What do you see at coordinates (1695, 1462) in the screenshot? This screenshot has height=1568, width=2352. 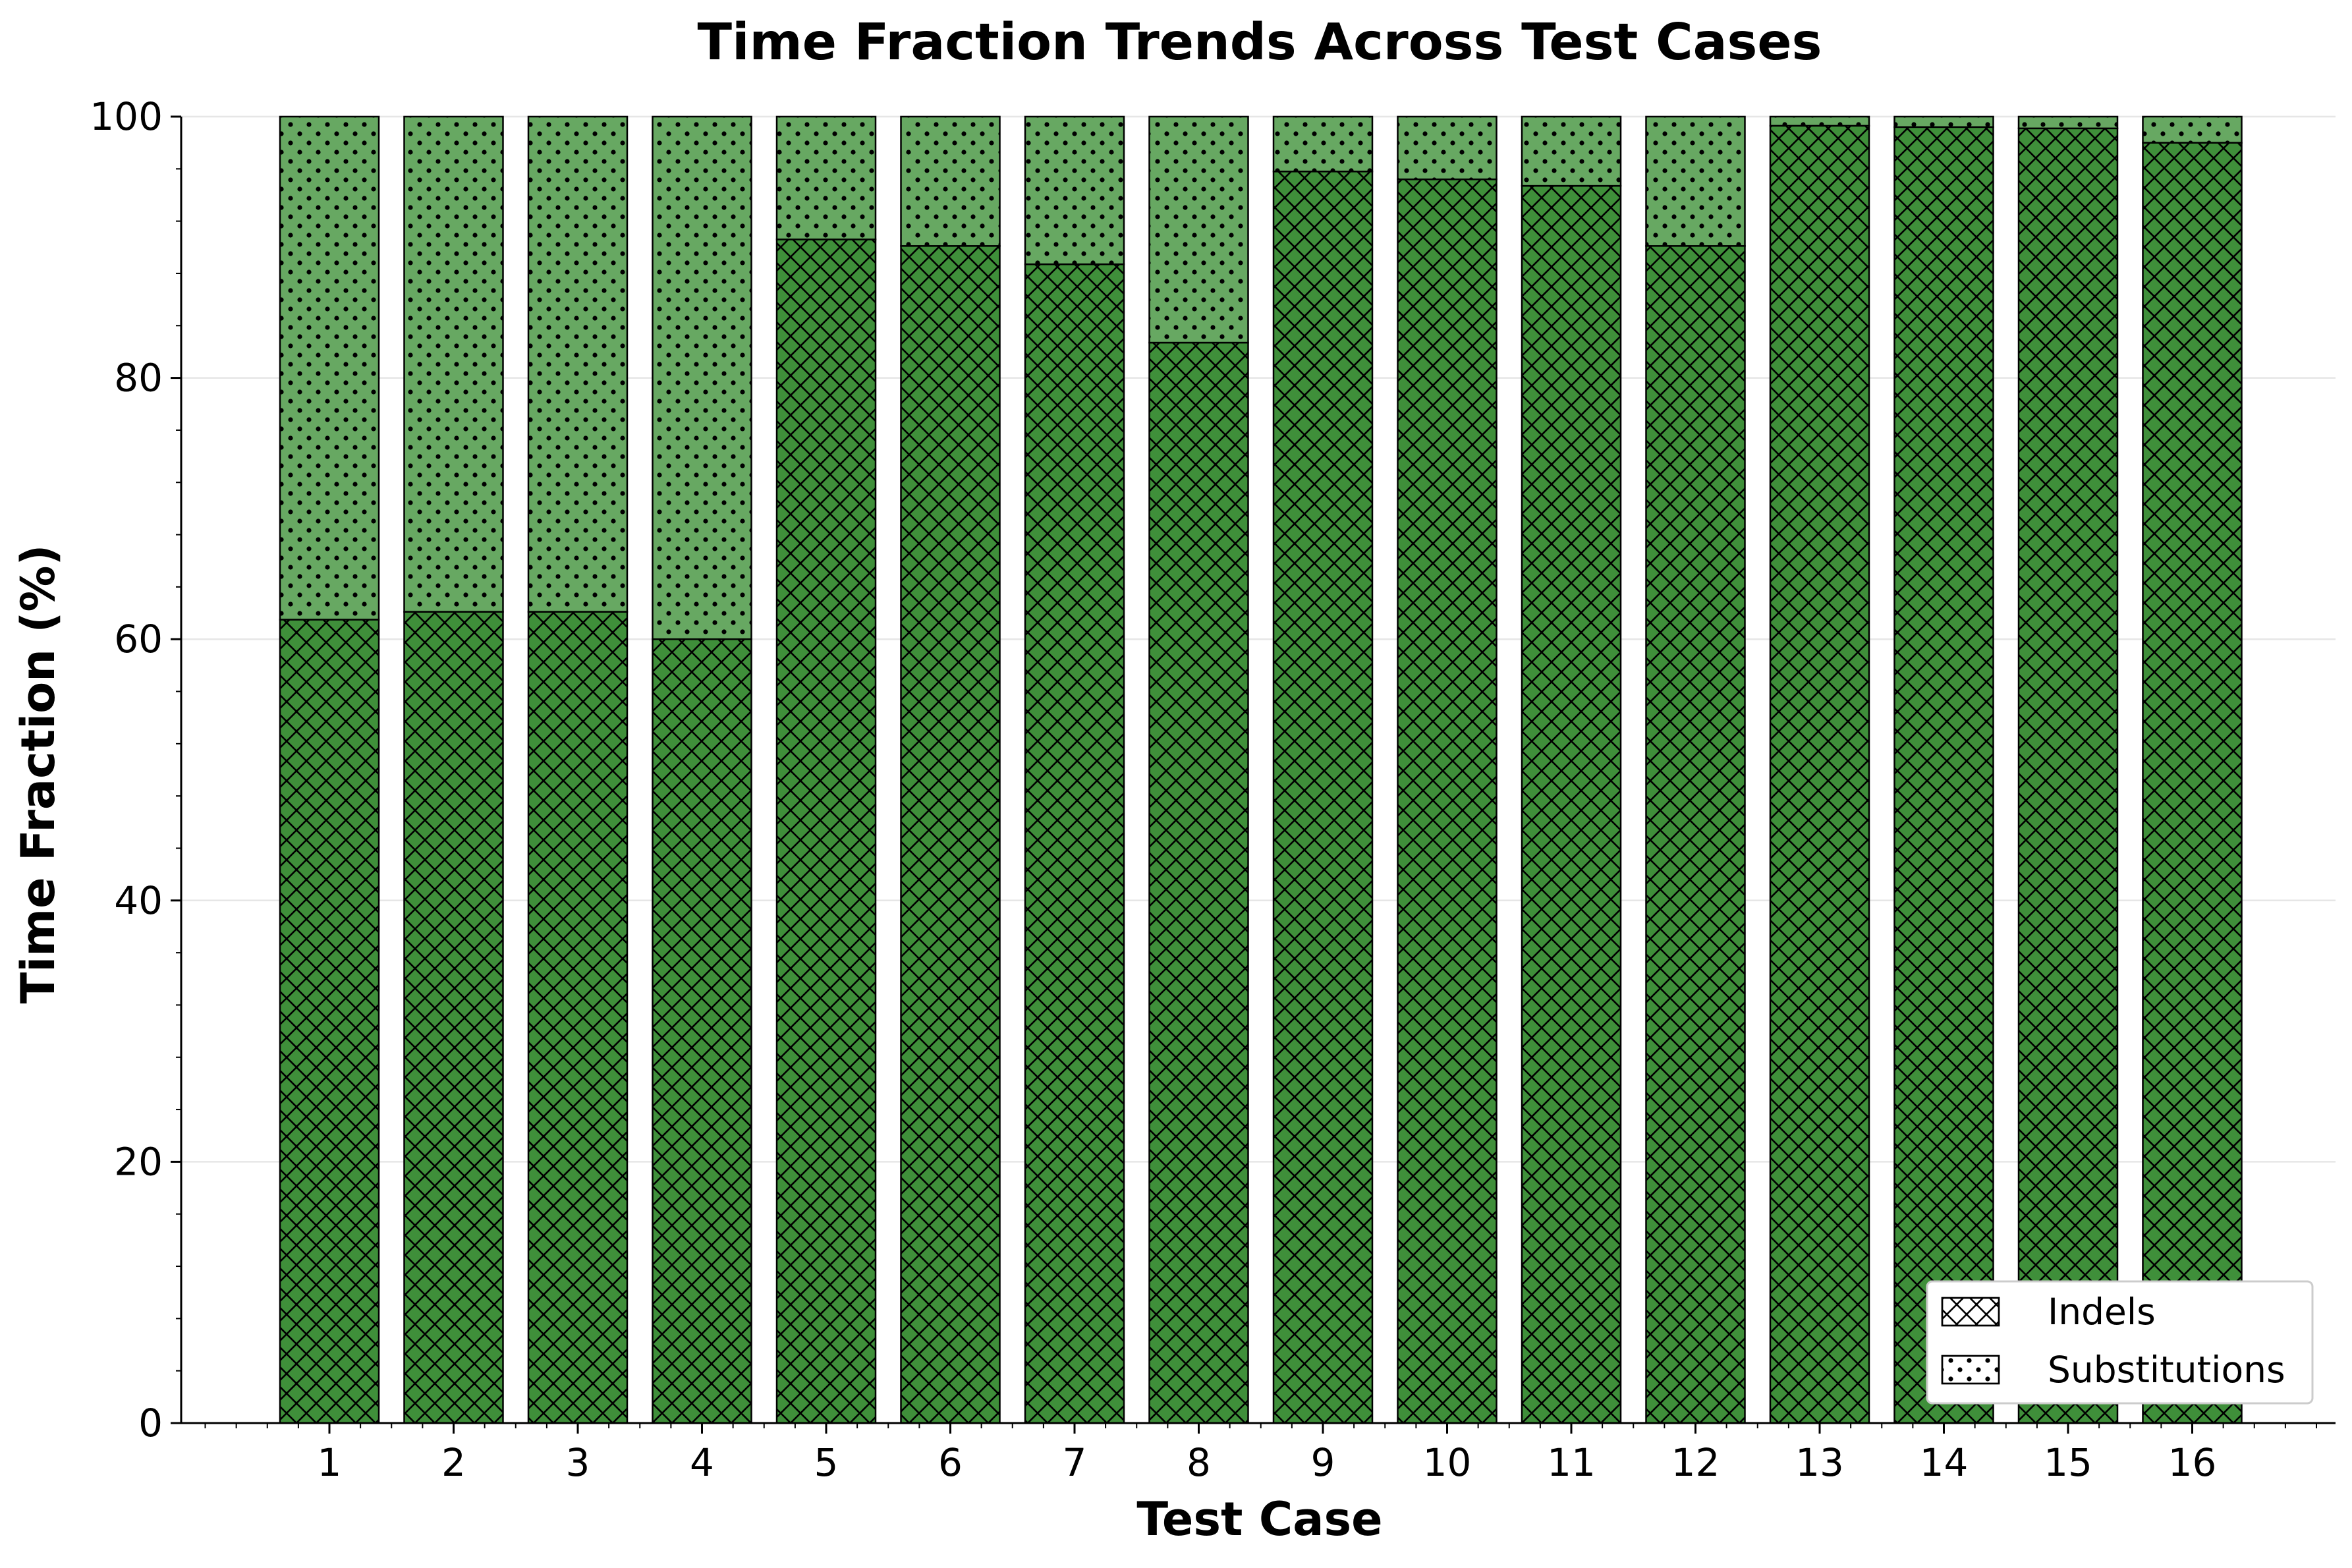 I see `x-tick-label: 12` at bounding box center [1695, 1462].